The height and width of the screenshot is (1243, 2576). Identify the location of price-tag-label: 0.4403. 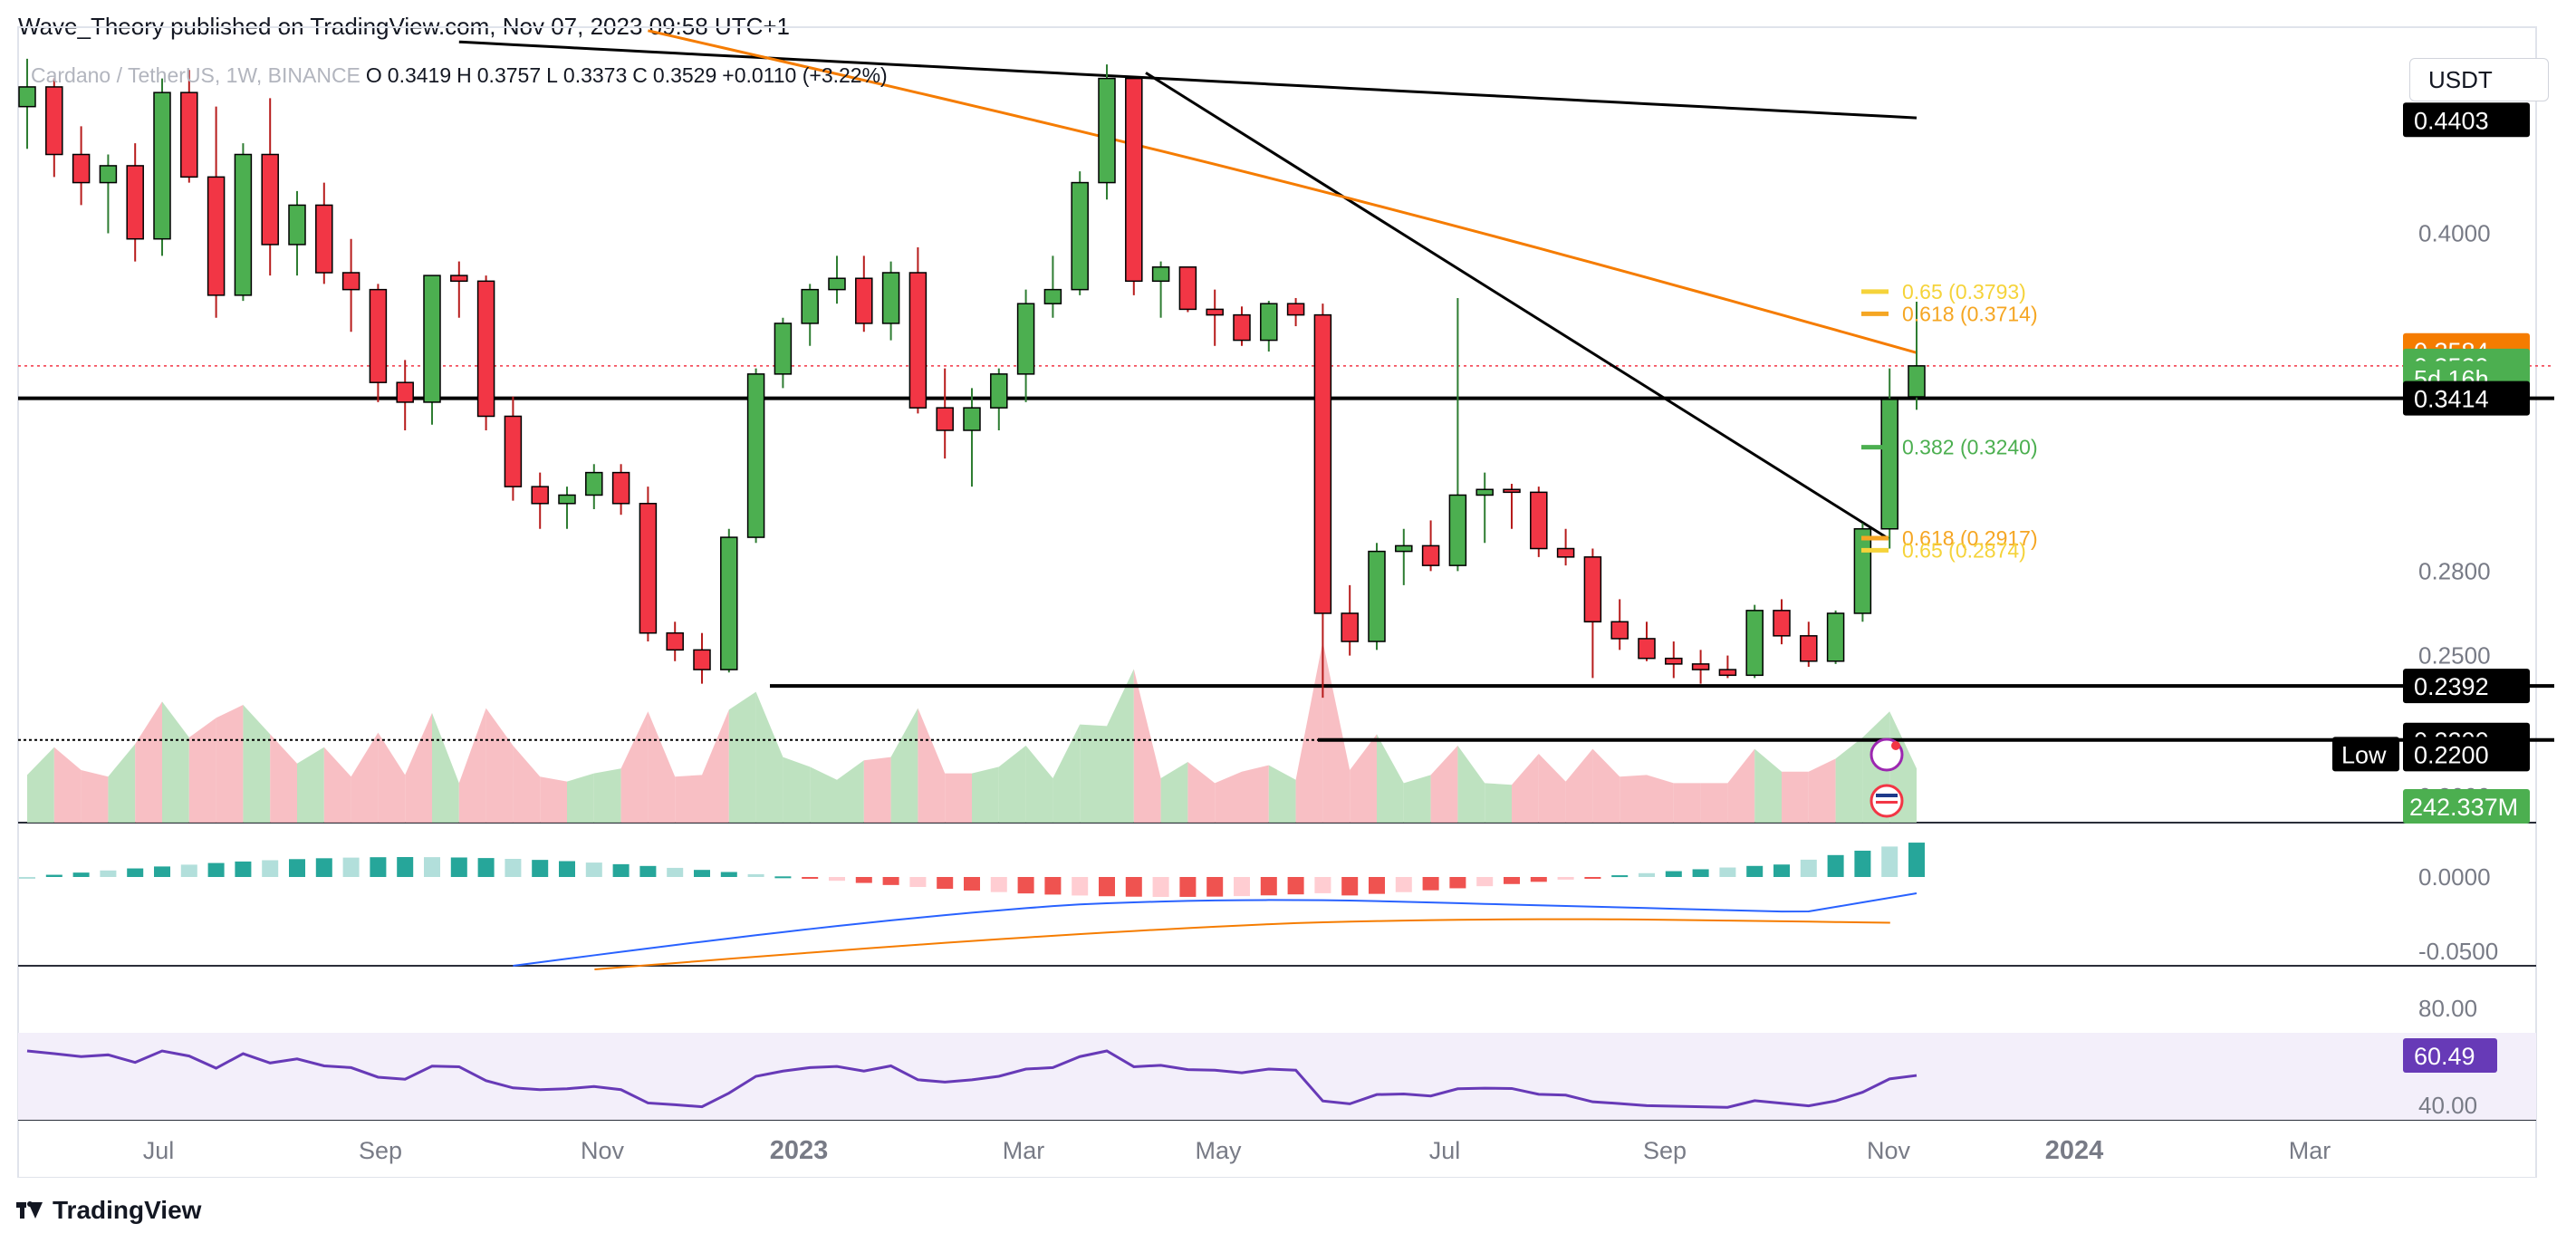
(2451, 121).